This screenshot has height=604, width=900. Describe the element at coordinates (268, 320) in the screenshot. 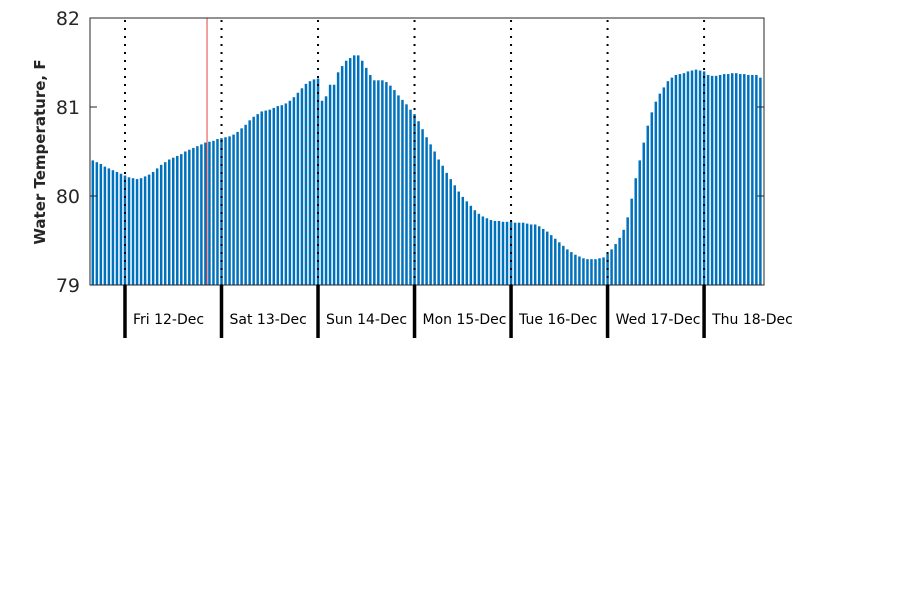

I see `day-label: Sat 13-Dec` at that location.